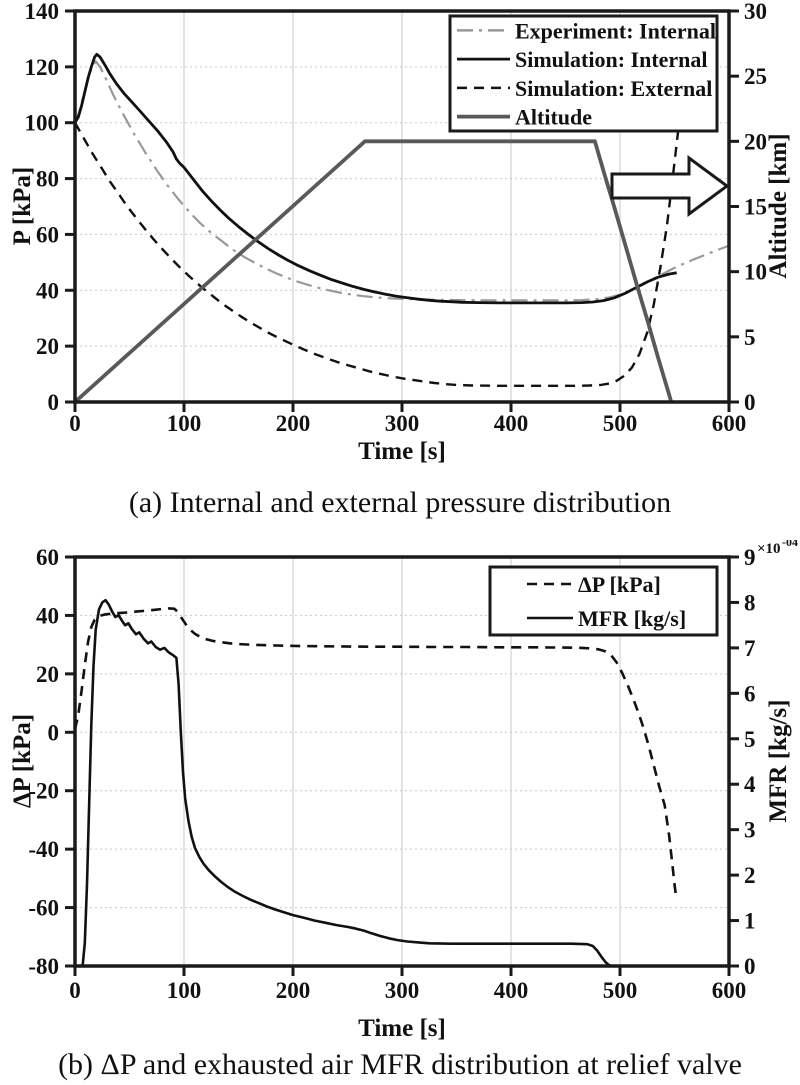  I want to click on left-tick-label: 80, so click(47, 179).